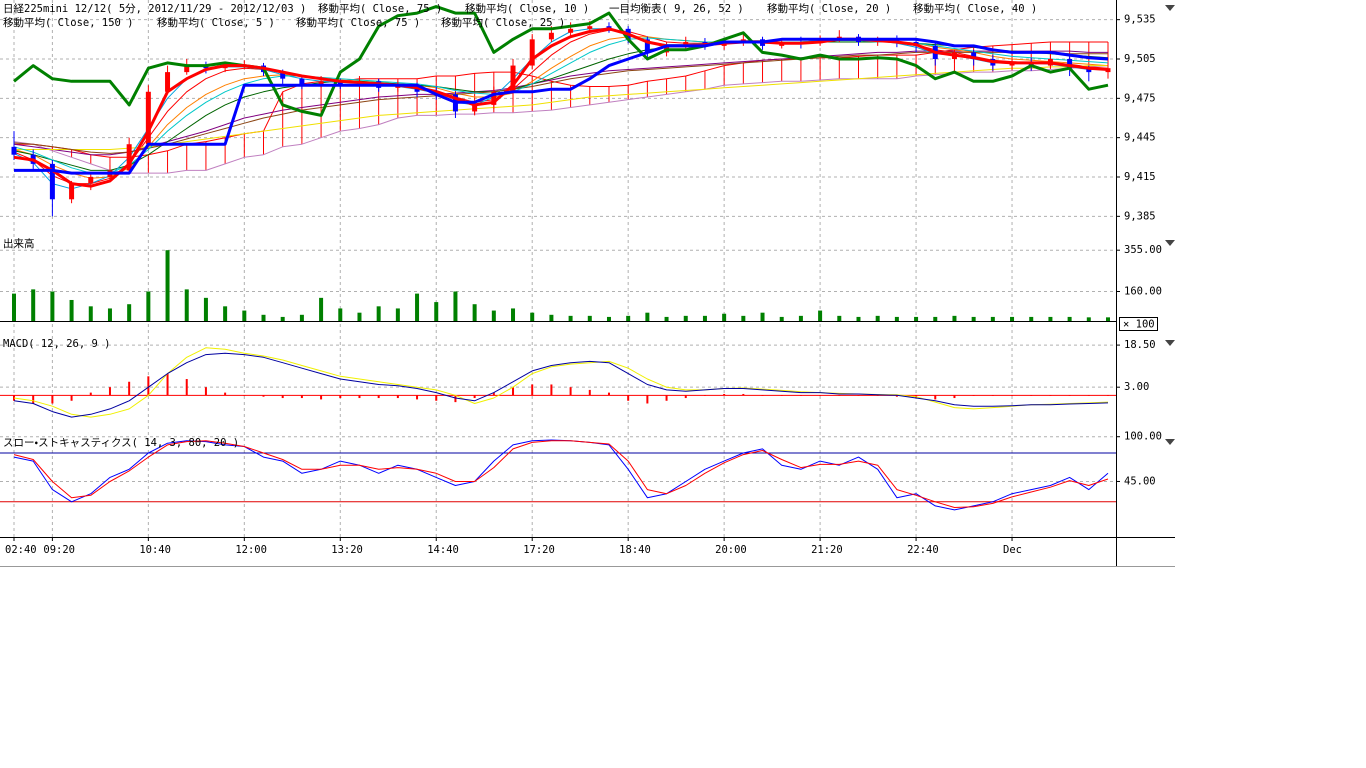 This screenshot has width=1366, height=768. I want to click on legend-entry: 移動平均( Close, 40 ), so click(975, 8).